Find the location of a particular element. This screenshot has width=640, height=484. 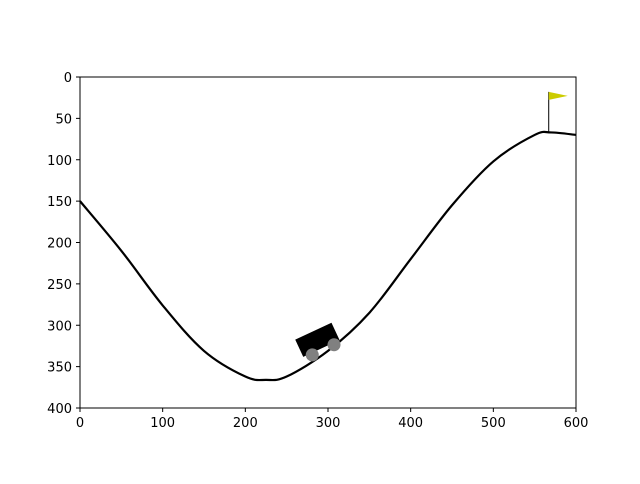

y-tick-label: 50 is located at coordinates (63, 119).